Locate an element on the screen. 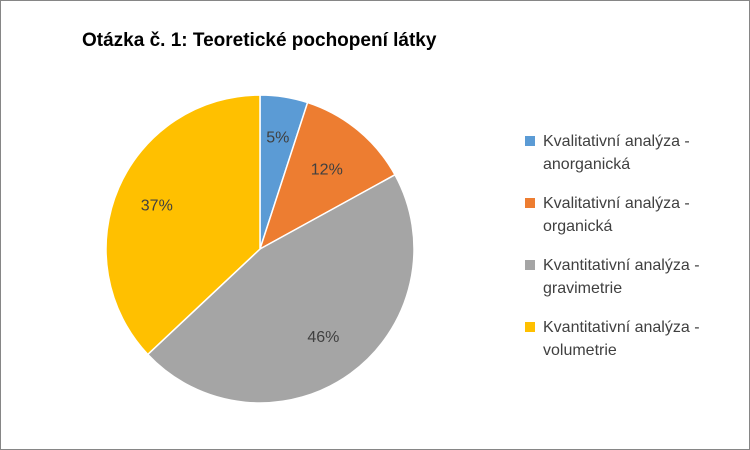  legend-item-3: Kvantitativní analýza - gravimetrie is located at coordinates (634, 285).